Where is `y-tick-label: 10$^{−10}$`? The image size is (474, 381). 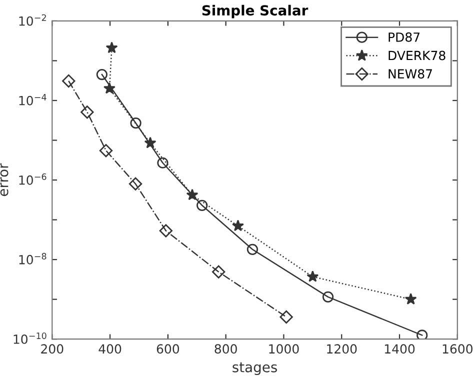 y-tick-label: 10$^{−10}$ is located at coordinates (30, 338).